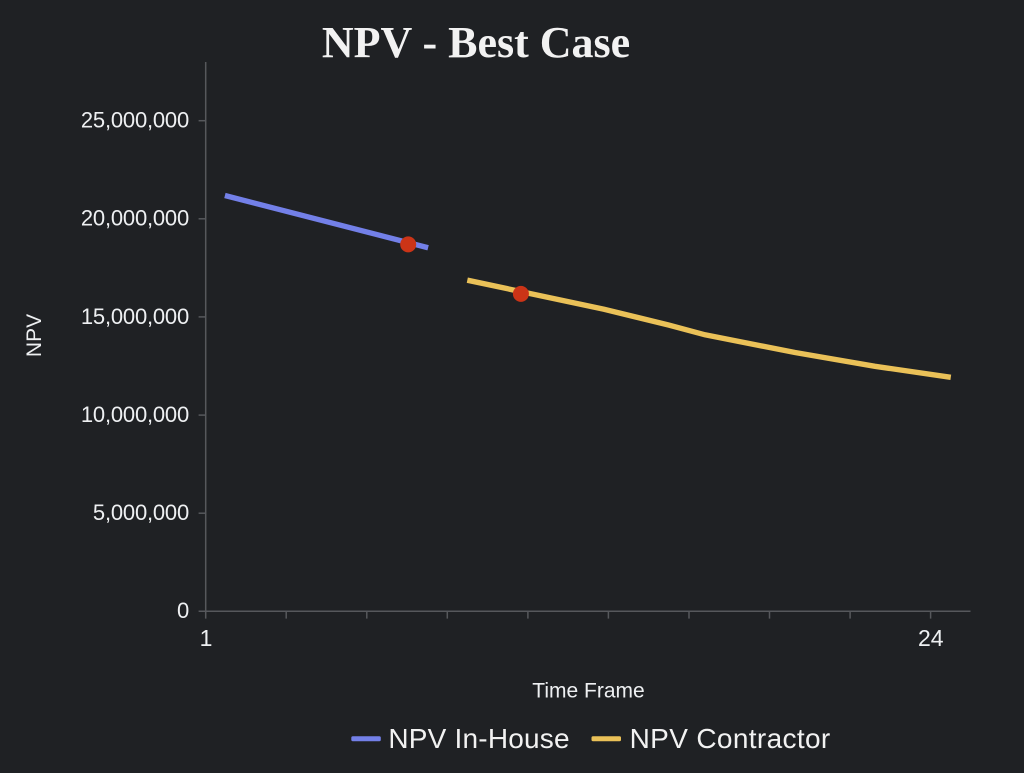 The height and width of the screenshot is (773, 1024). Describe the element at coordinates (34, 335) in the screenshot. I see `svg-text: NPV` at that location.